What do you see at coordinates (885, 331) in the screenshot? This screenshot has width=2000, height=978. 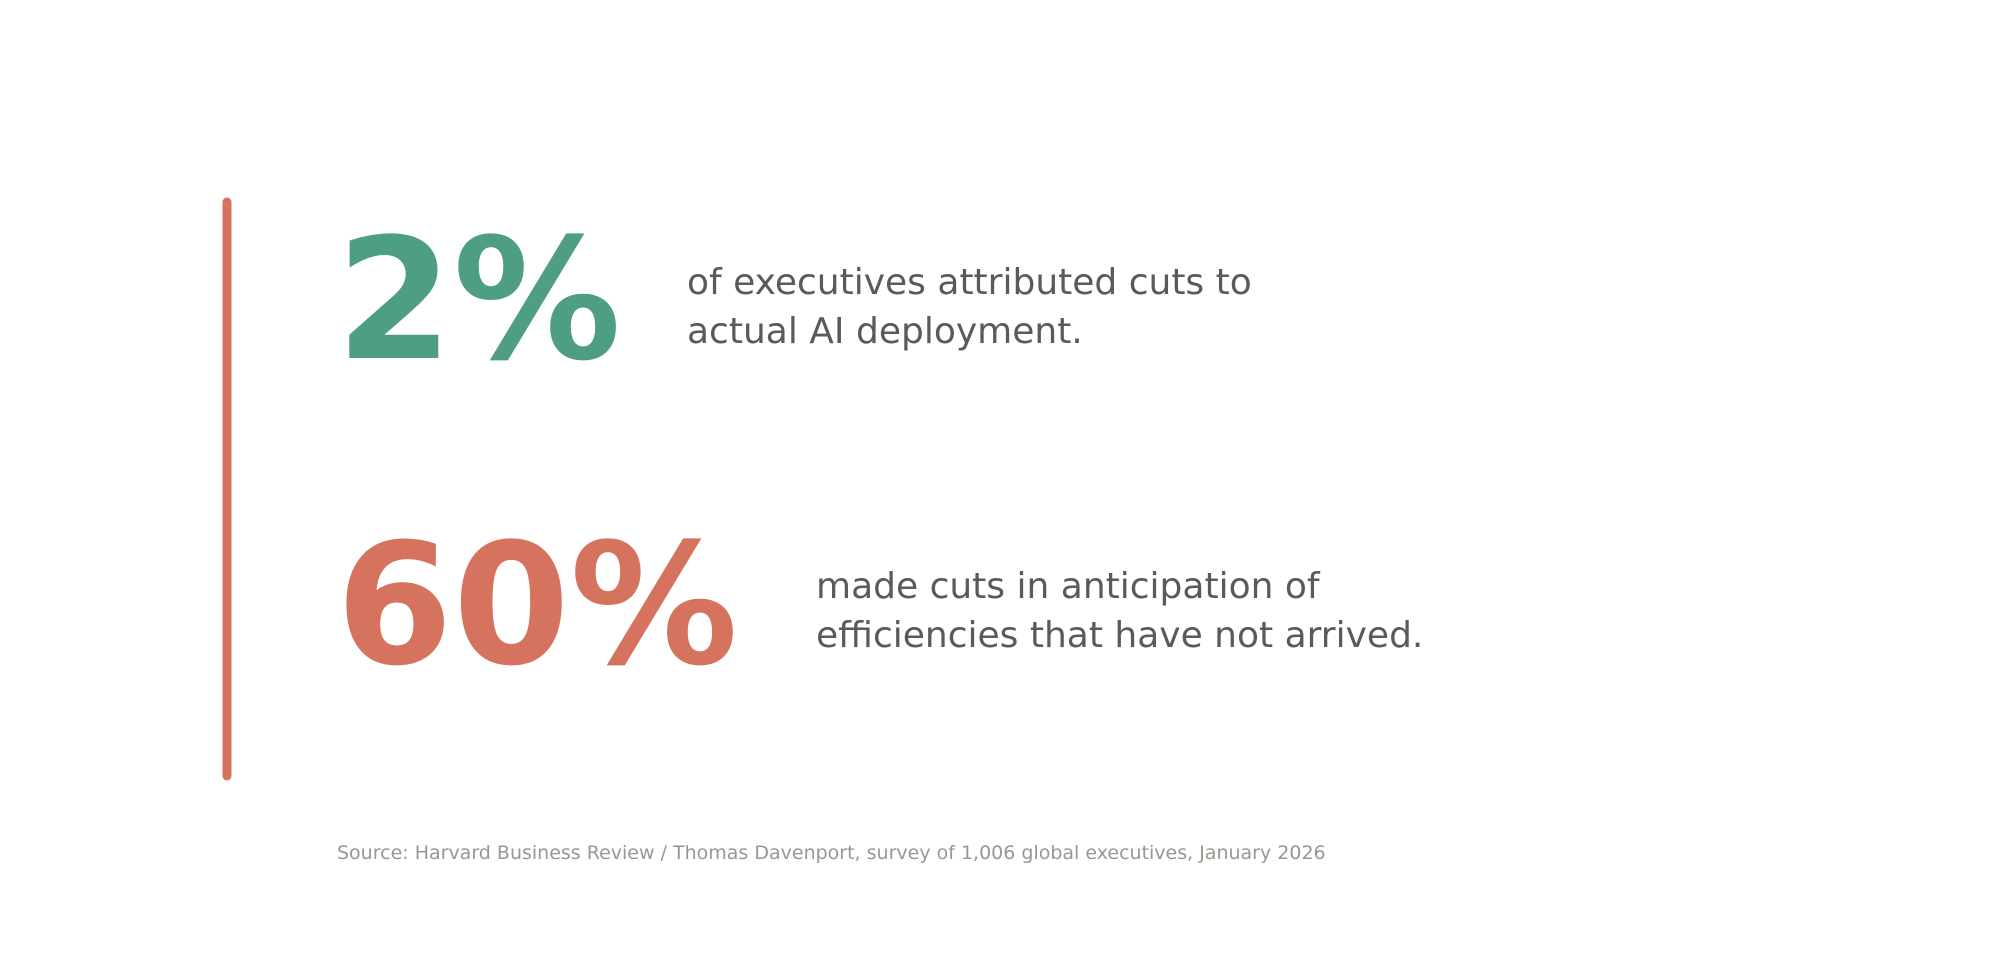 I see `stat-description: actual AI deployment.` at bounding box center [885, 331].